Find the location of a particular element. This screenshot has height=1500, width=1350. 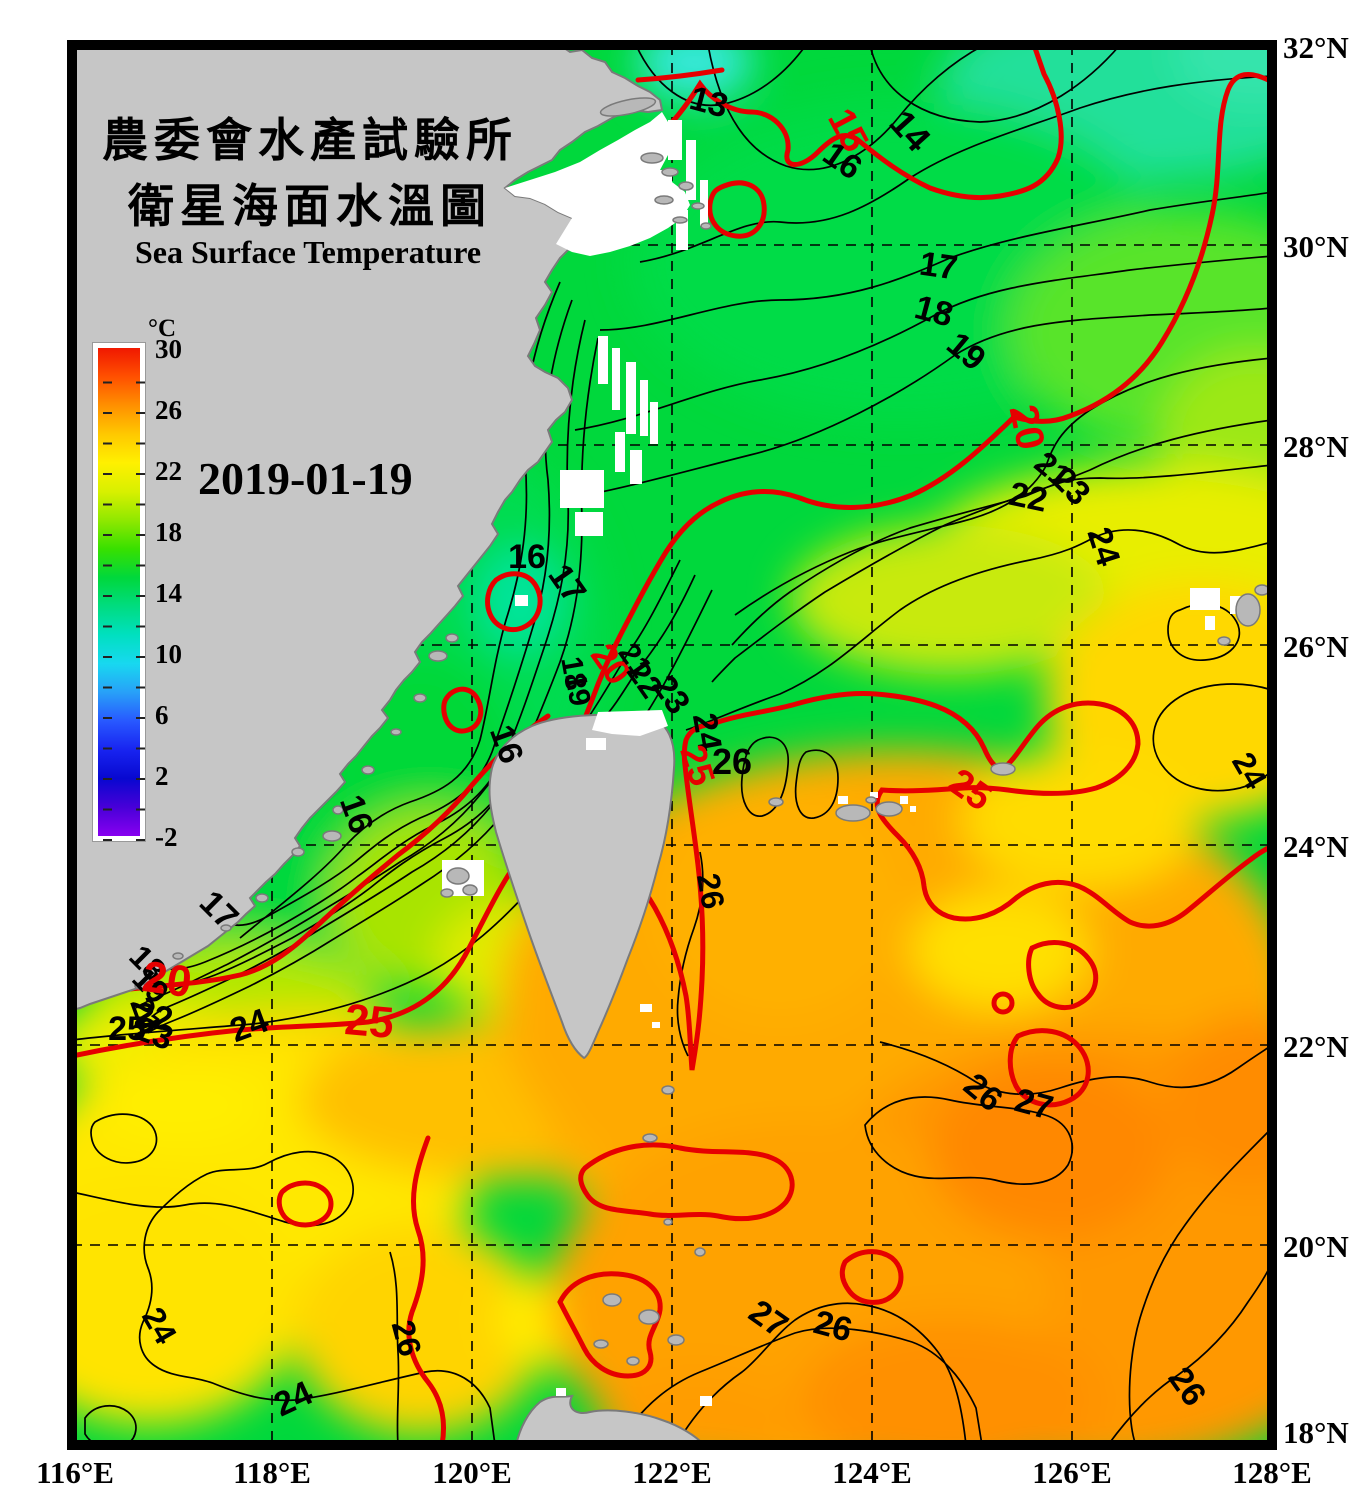

y-axis-label: 20°N is located at coordinates (1316, 1246).